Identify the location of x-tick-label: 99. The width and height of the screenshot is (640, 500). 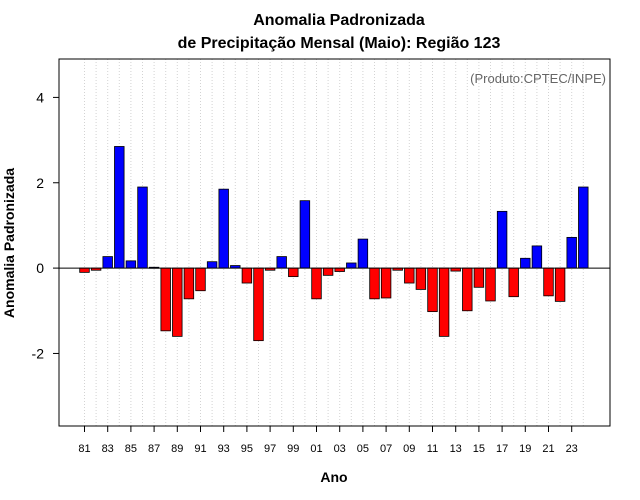
(293, 449).